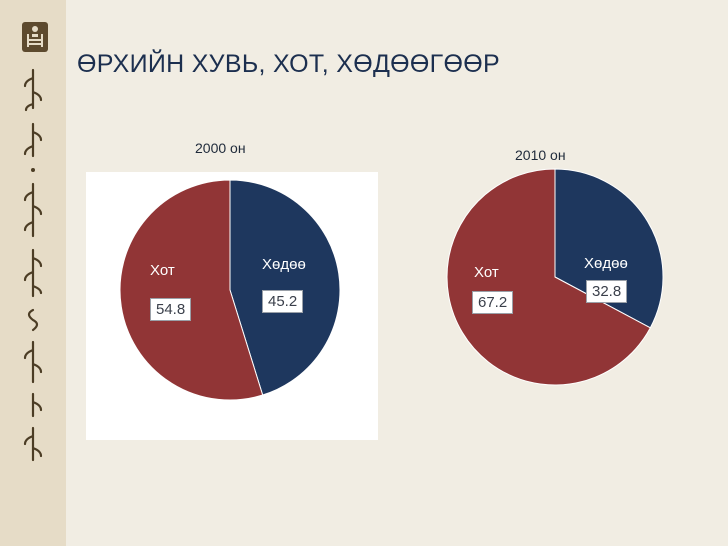  Describe the element at coordinates (171, 309) in the screenshot. I see `data-label-urban-2000: 54.8` at that location.